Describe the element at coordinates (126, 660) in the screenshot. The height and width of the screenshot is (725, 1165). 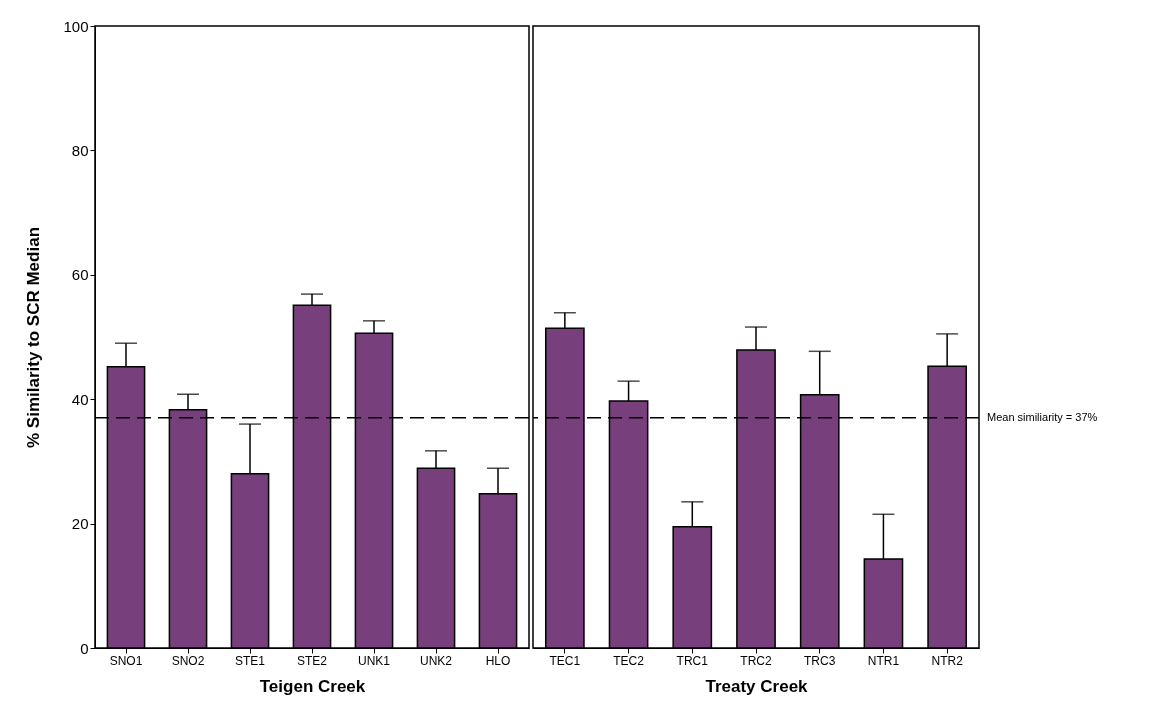
I see `x-tick-label: SNO1` at that location.